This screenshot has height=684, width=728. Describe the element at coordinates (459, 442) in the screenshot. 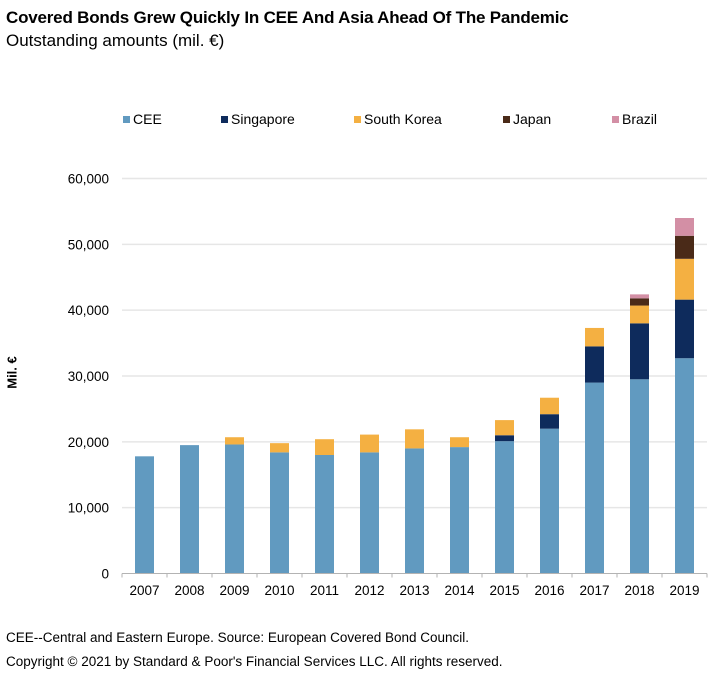

I see `bar-south-korea-2014` at that location.